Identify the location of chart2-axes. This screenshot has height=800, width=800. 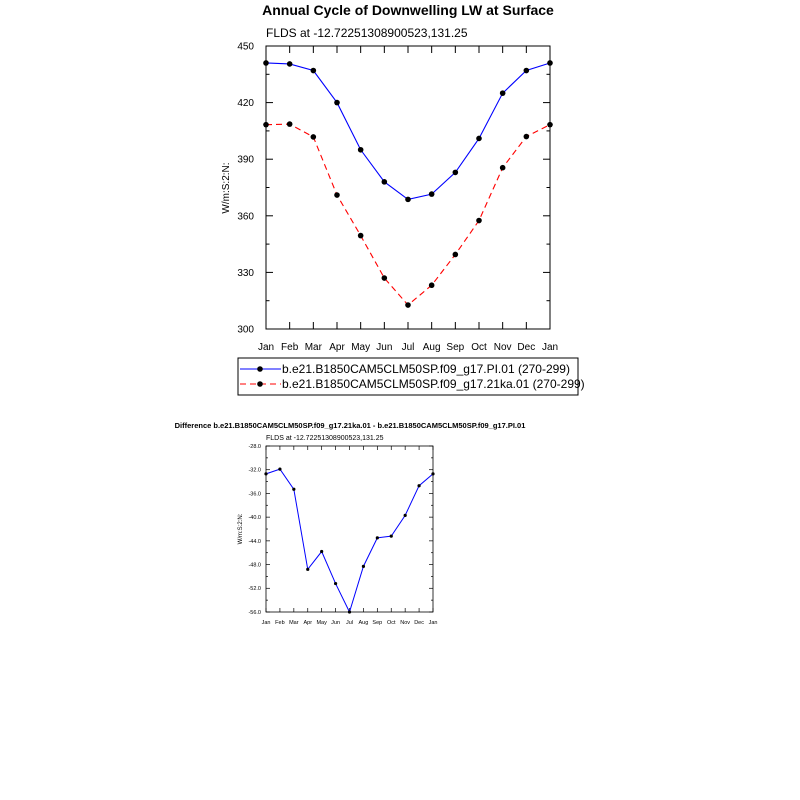
(349, 529).